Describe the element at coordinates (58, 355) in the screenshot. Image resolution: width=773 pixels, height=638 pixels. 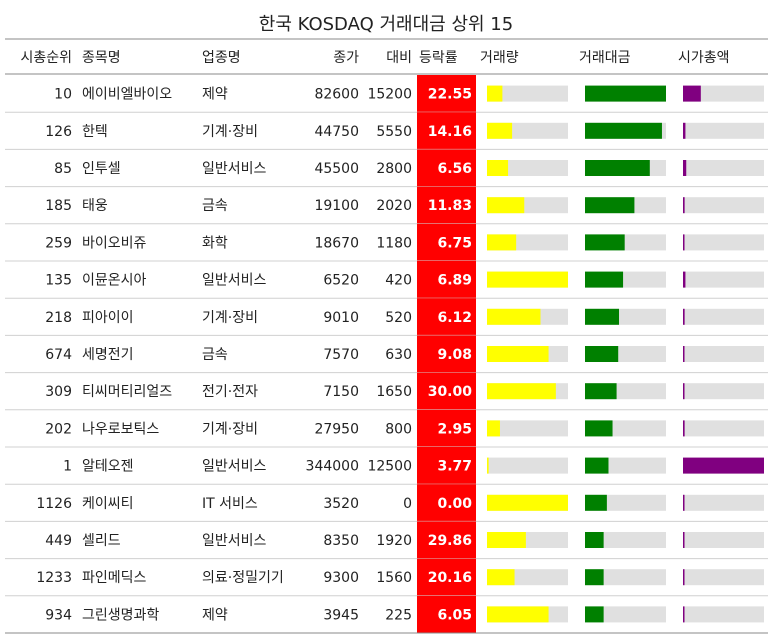
I see `cell-rank: 674` at that location.